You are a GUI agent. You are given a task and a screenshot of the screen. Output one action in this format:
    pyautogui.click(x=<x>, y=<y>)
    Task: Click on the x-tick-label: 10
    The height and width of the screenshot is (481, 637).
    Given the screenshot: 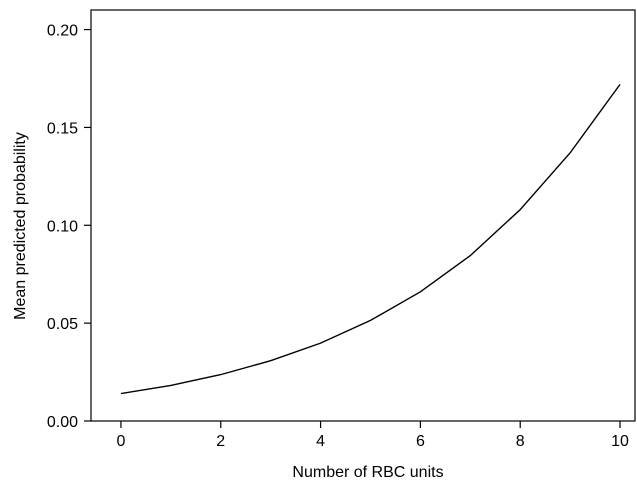 What is the action you would take?
    pyautogui.click(x=620, y=441)
    